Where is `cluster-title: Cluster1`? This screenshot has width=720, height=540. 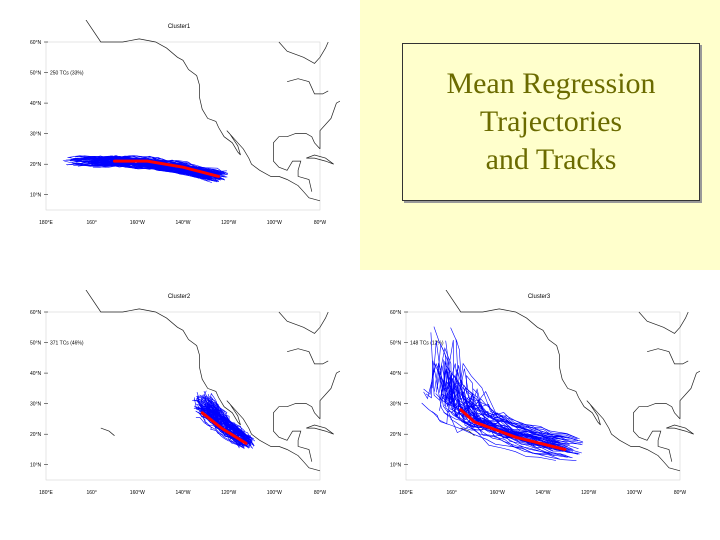
cluster-title: Cluster1 is located at coordinates (179, 27).